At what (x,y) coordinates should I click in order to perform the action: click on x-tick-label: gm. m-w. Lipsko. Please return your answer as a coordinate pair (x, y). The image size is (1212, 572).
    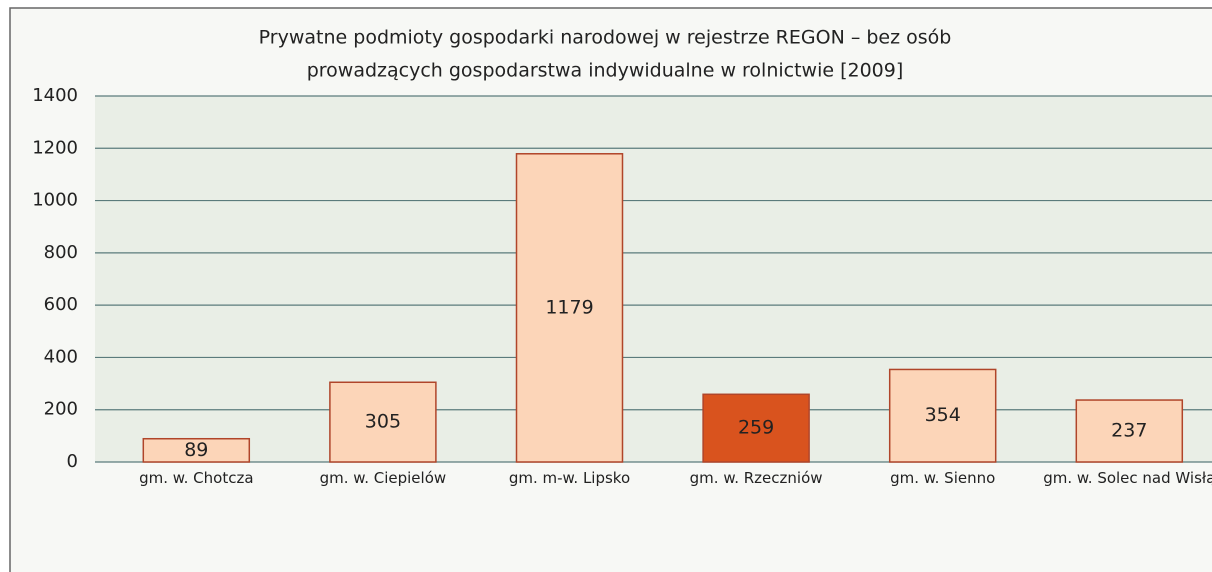
    Looking at the image, I should click on (569, 478).